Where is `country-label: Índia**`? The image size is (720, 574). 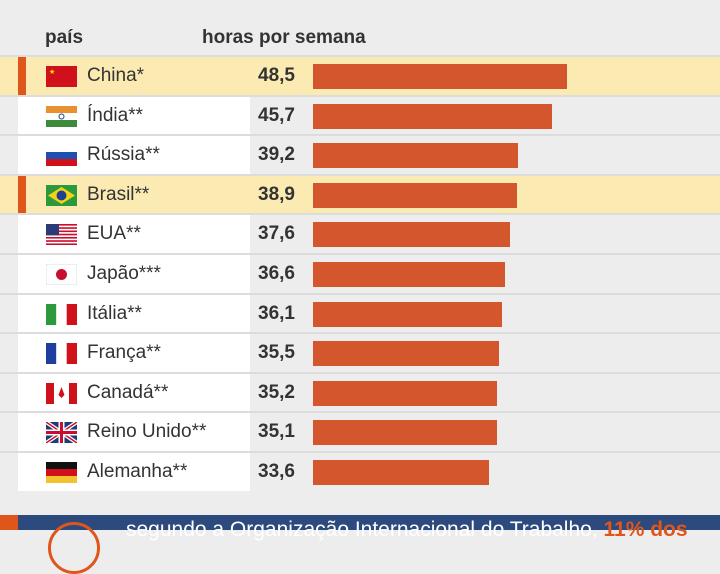 country-label: Índia** is located at coordinates (115, 115).